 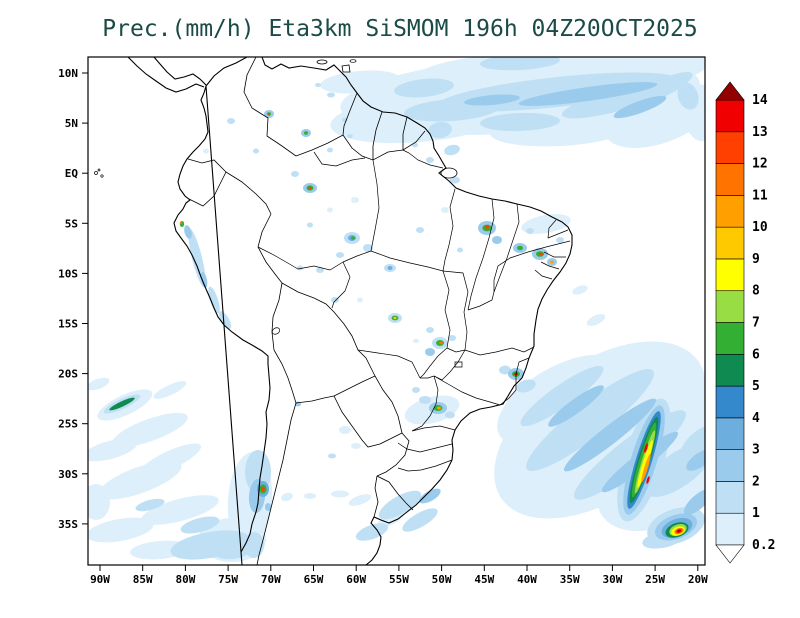 I want to click on colorbar-label: 2, so click(x=756, y=481).